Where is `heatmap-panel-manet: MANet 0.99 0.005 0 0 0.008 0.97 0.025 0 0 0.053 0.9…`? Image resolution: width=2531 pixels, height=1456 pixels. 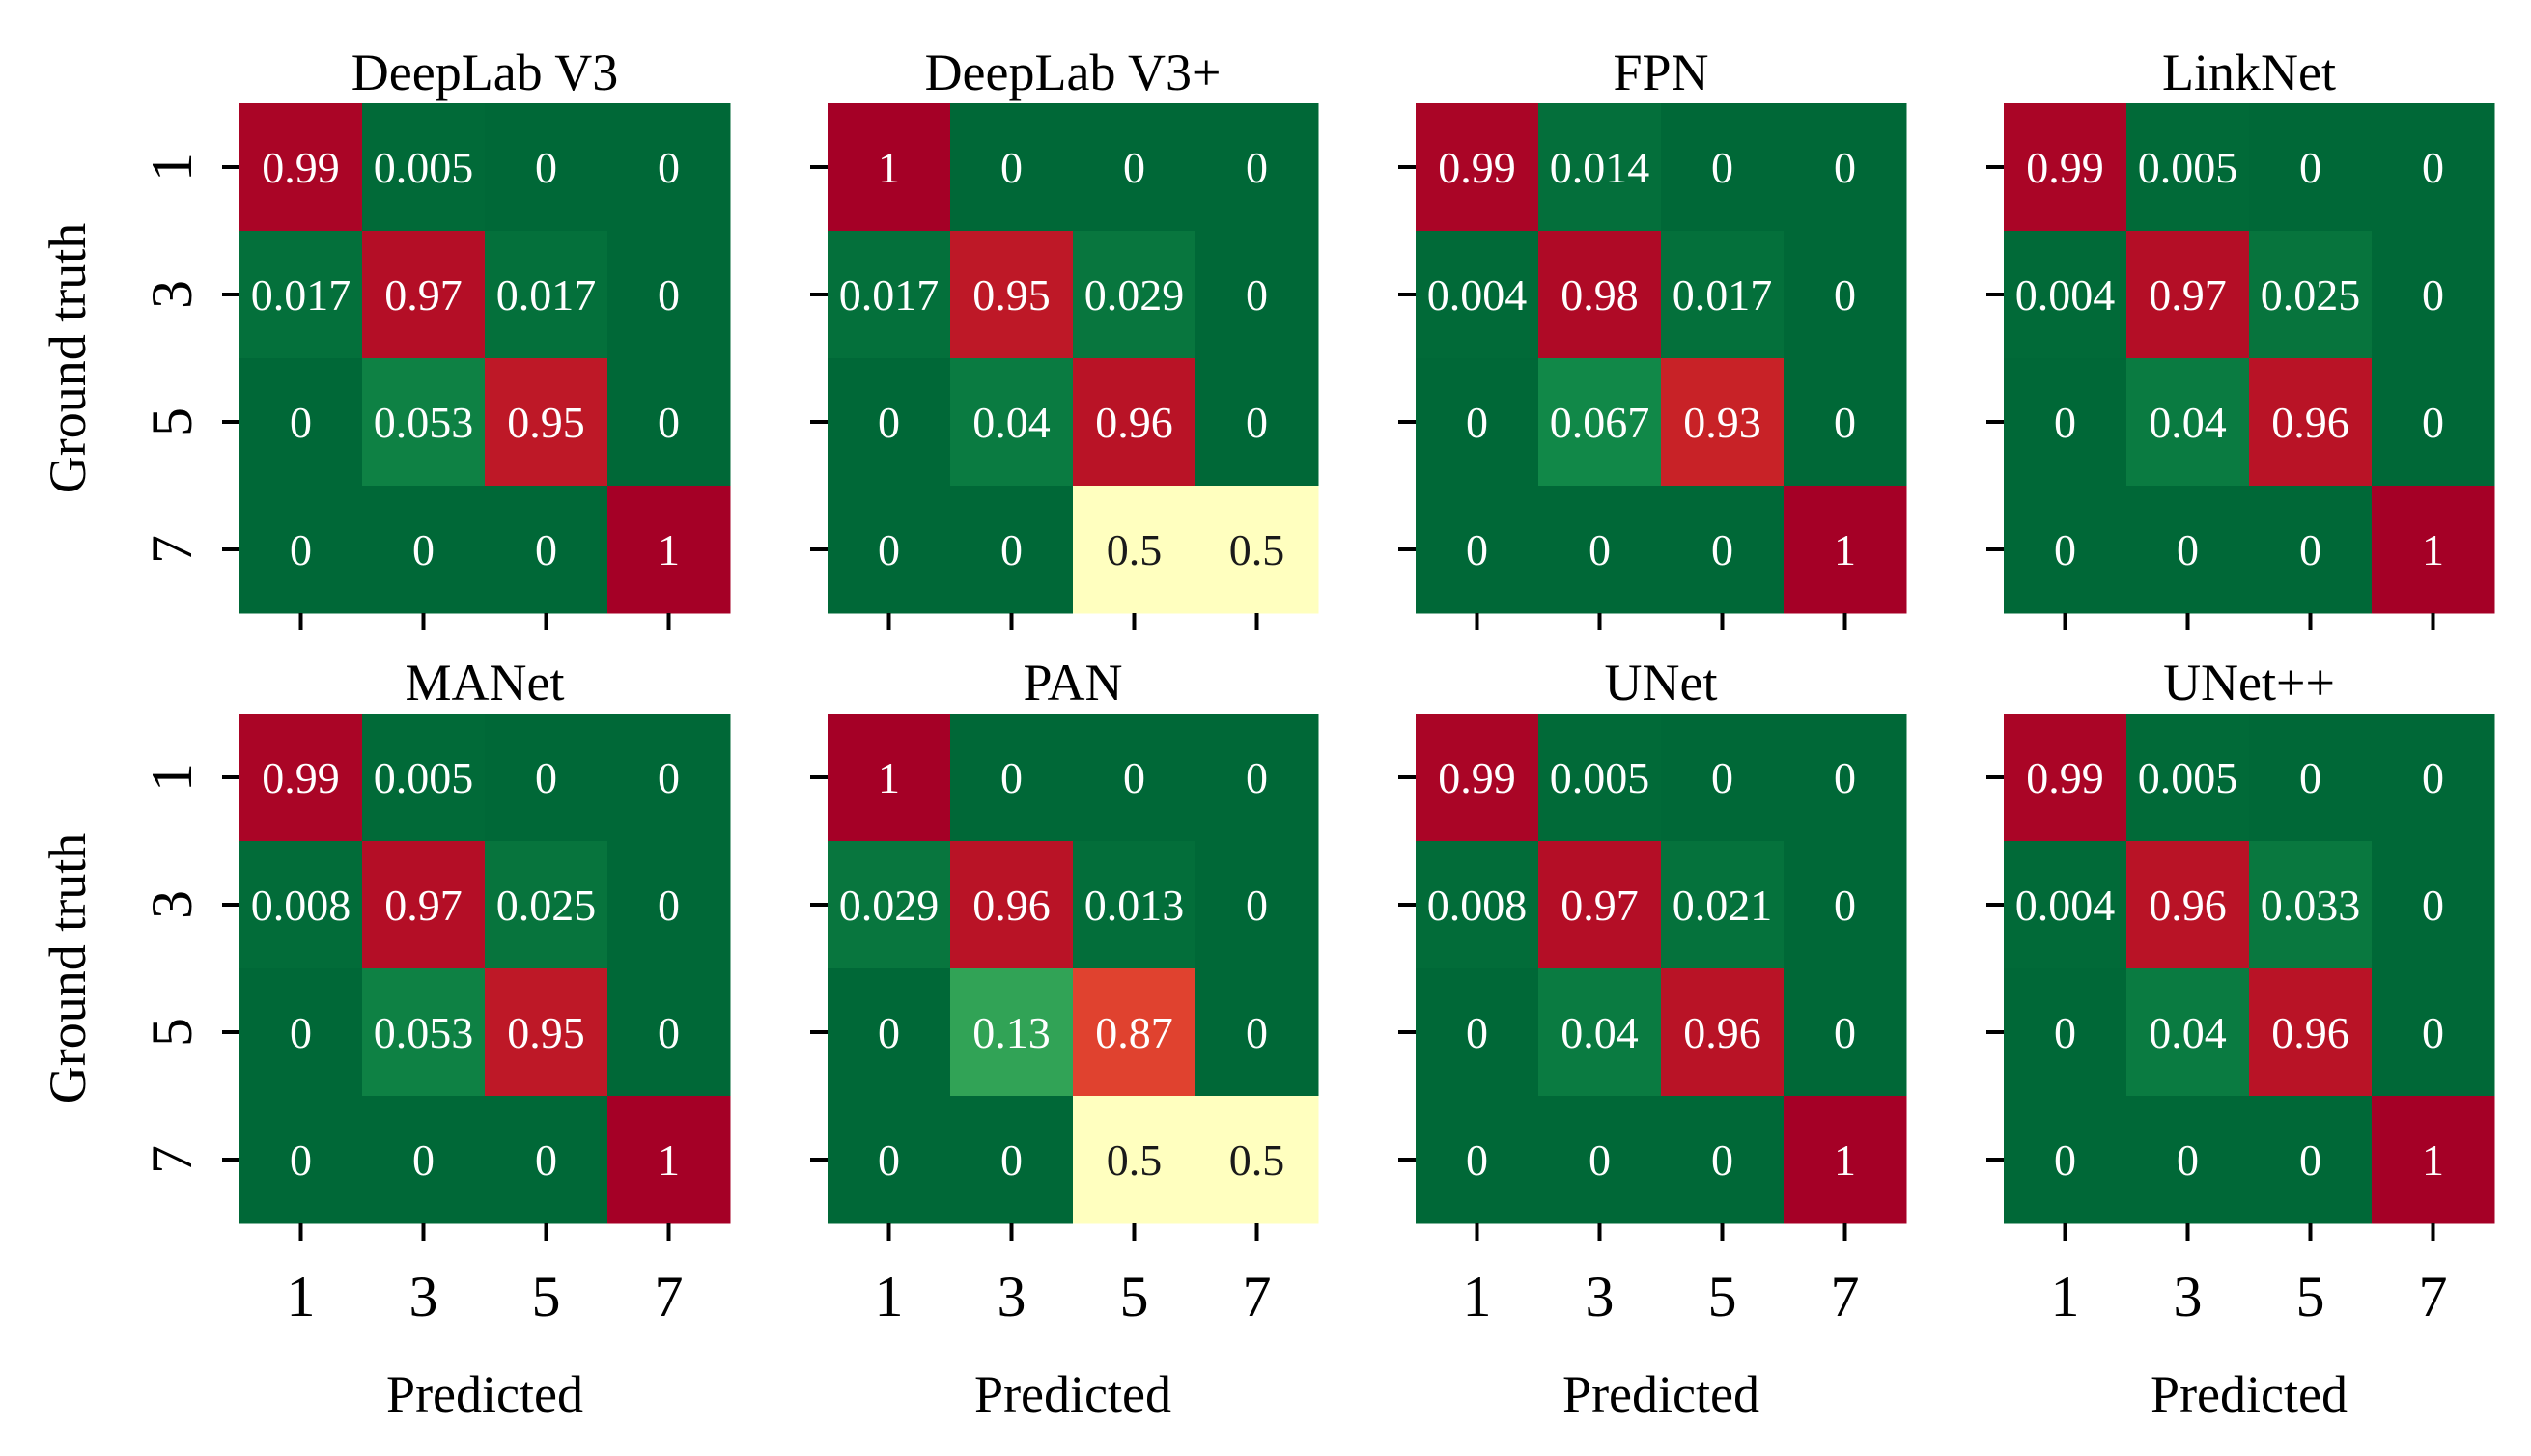
heatmap-panel-manet: MANet 0.99 0.005 0 0 0.008 0.97 0.025 0 0 0.053 0.9… is located at coordinates (385, 1038).